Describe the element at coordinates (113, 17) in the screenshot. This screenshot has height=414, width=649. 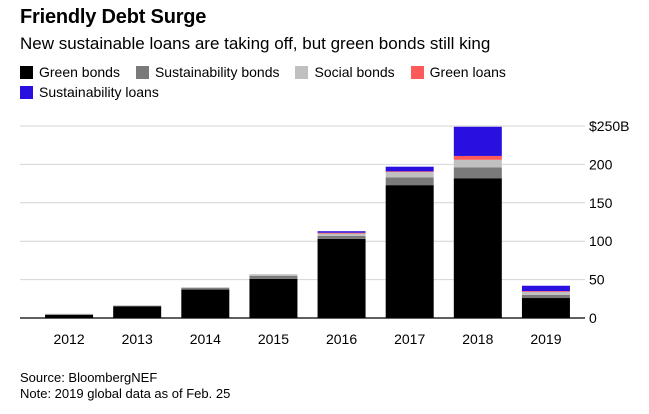
I see `chart-title: Friendly Debt Surge` at that location.